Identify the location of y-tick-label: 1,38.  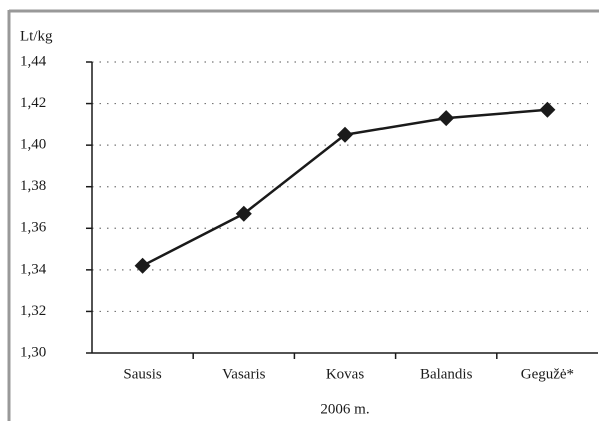
(33, 186).